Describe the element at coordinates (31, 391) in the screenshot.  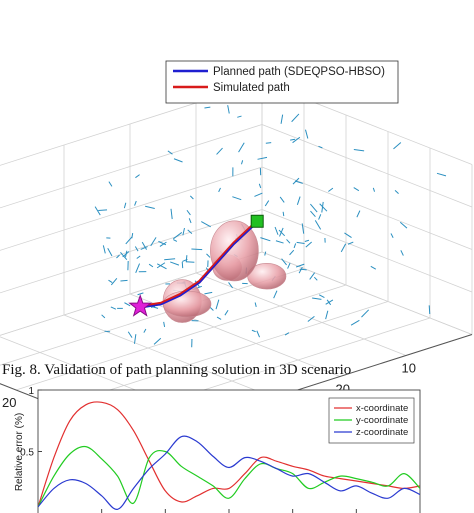
I see `y-tick-label: 1` at that location.